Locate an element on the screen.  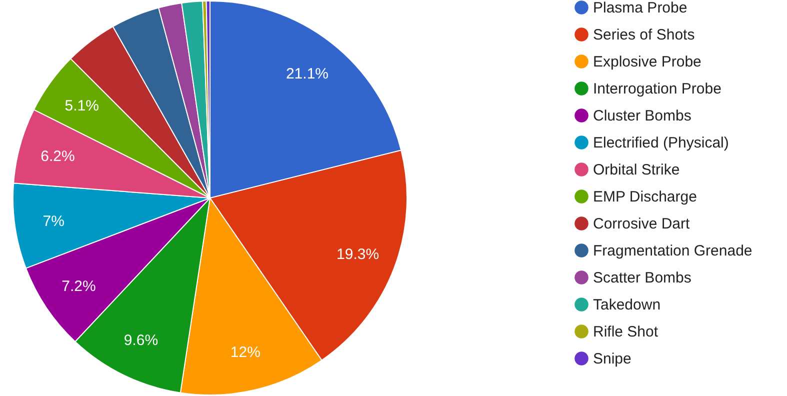
legend-label: Electrified (Physical) is located at coordinates (661, 143).